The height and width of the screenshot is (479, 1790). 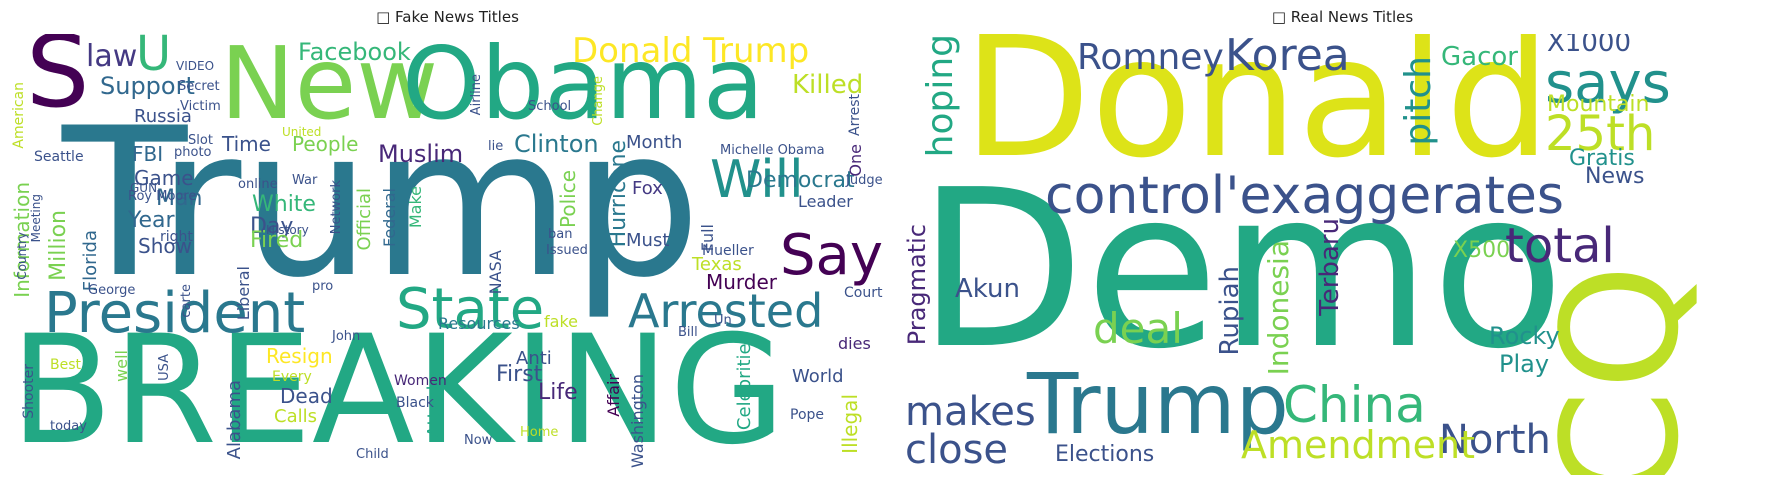 I want to click on word: Pragmatic, so click(x=918, y=285).